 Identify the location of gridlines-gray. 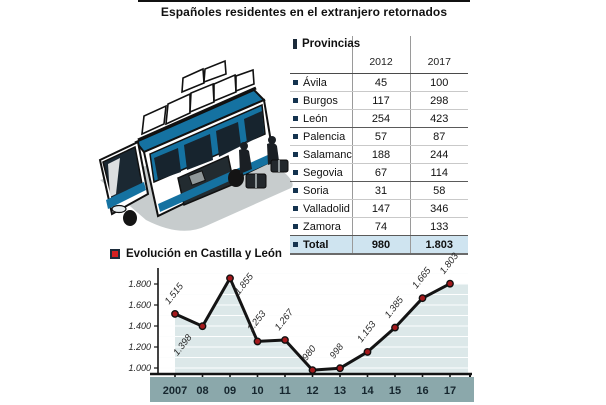
(313, 321).